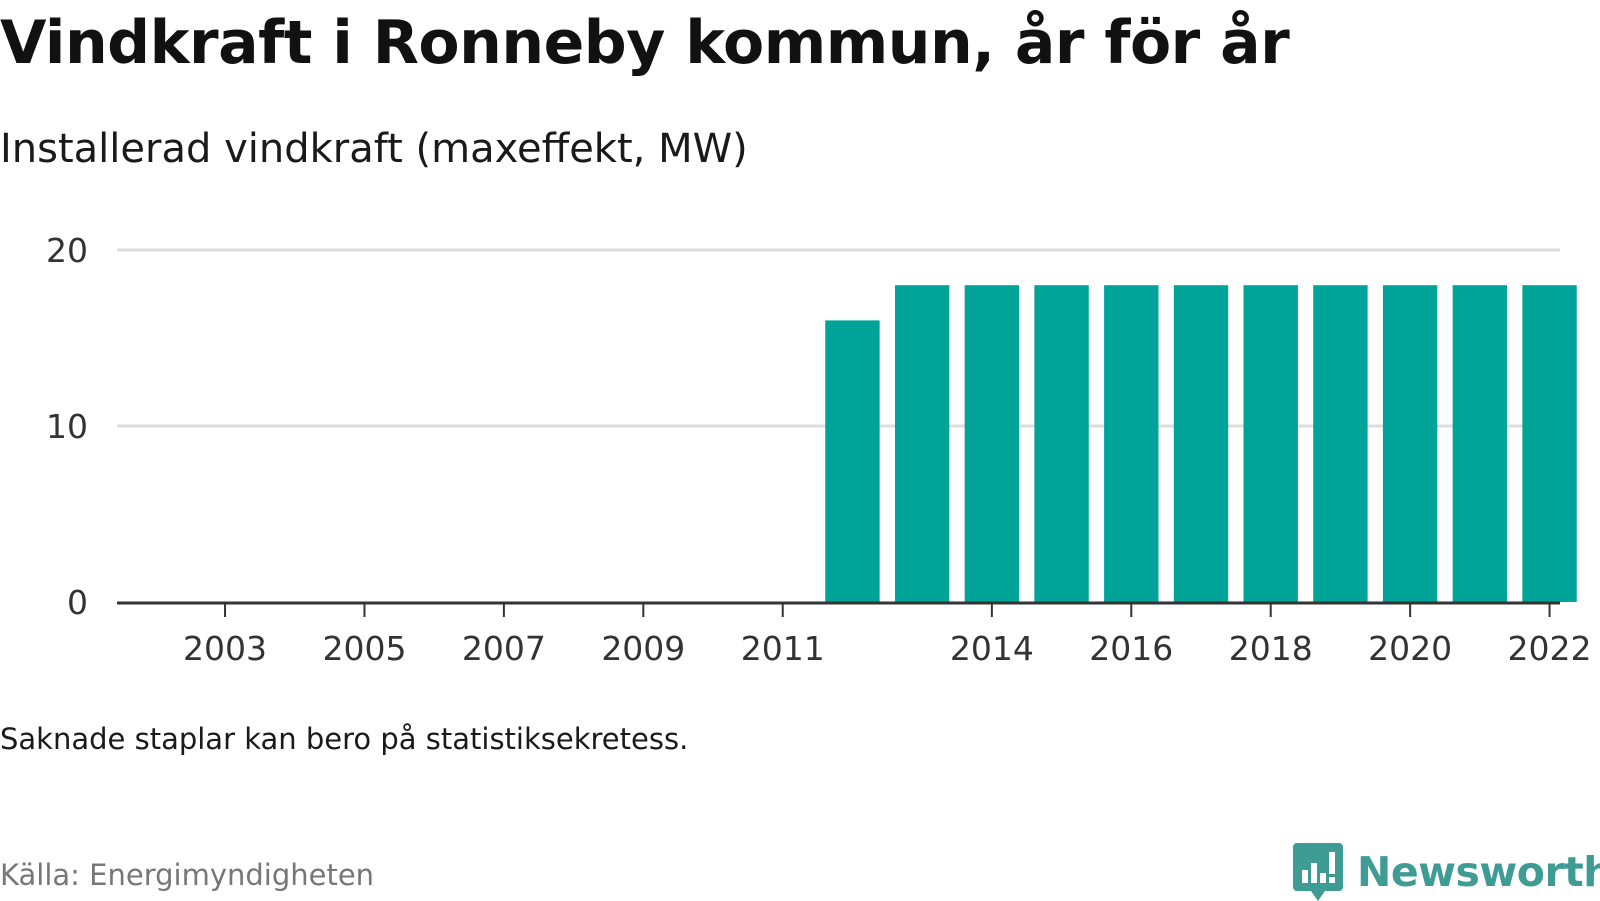  I want to click on x-tick-label: 2003, so click(225, 648).